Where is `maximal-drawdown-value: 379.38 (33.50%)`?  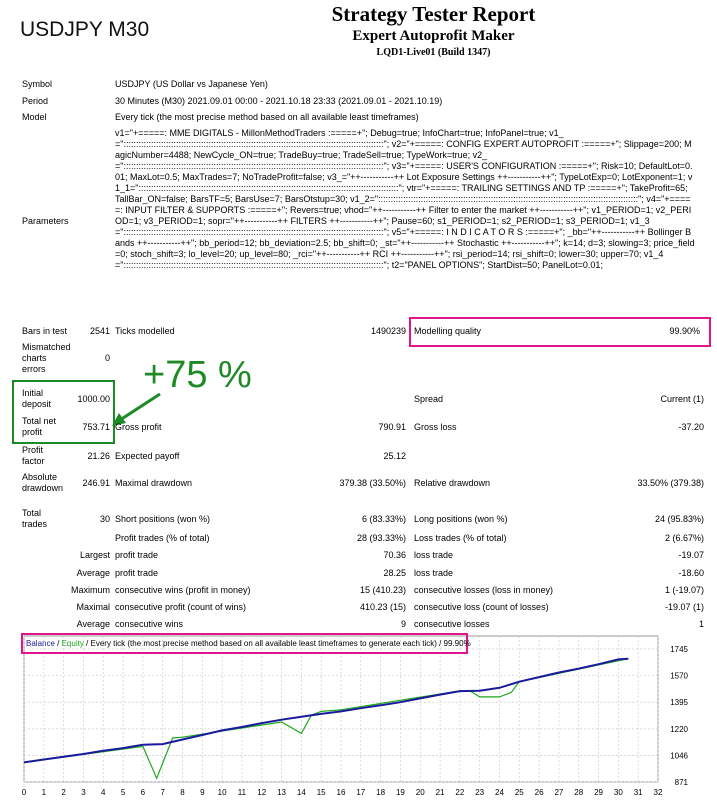
maximal-drawdown-value: 379.38 (33.50%) is located at coordinates (372, 483).